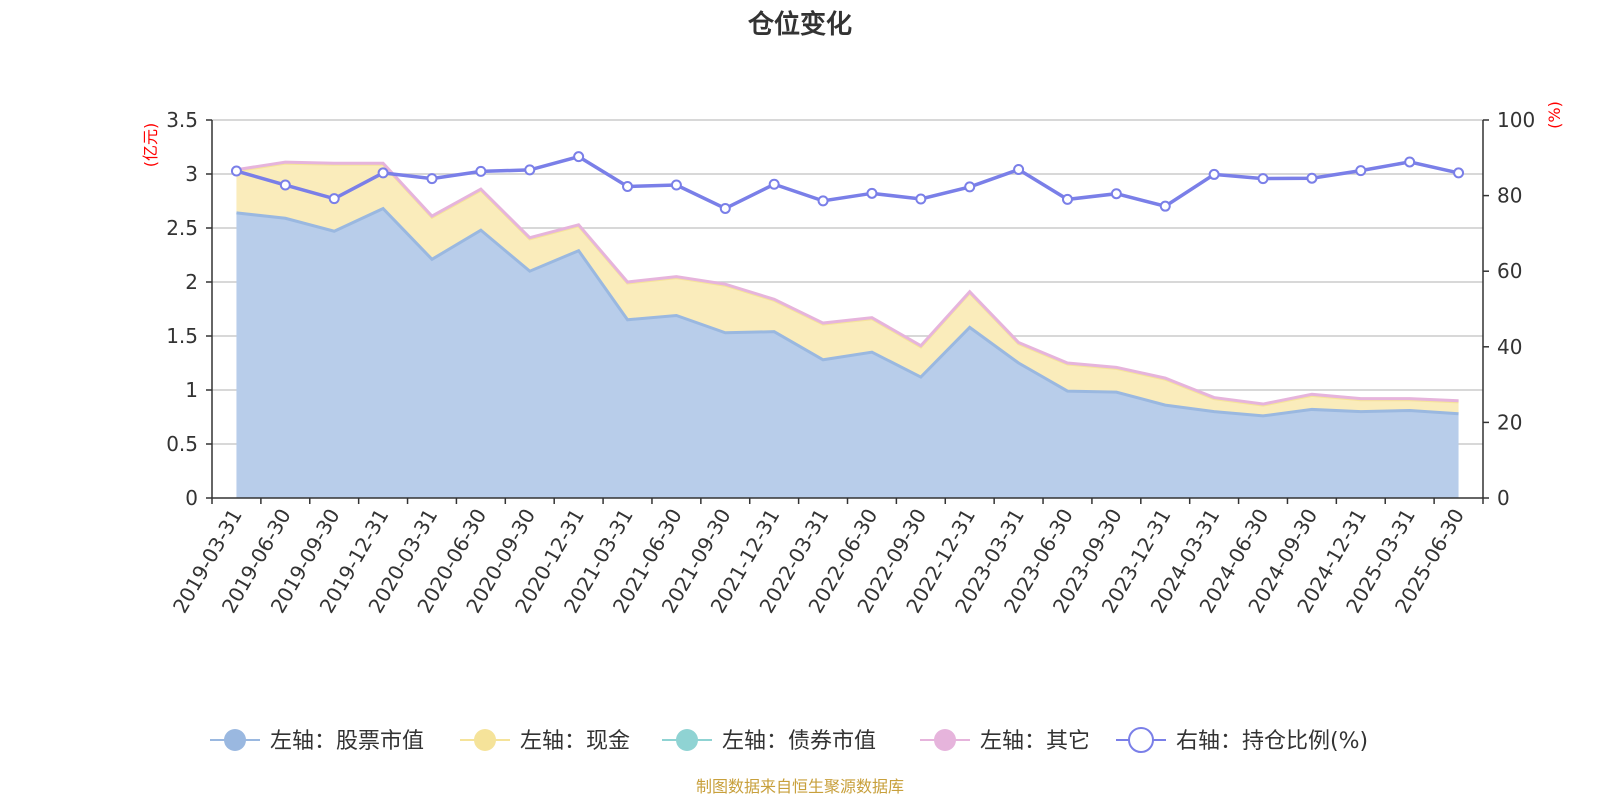  I want to click on left-axis-tick-label: 3.5, so click(182, 120).